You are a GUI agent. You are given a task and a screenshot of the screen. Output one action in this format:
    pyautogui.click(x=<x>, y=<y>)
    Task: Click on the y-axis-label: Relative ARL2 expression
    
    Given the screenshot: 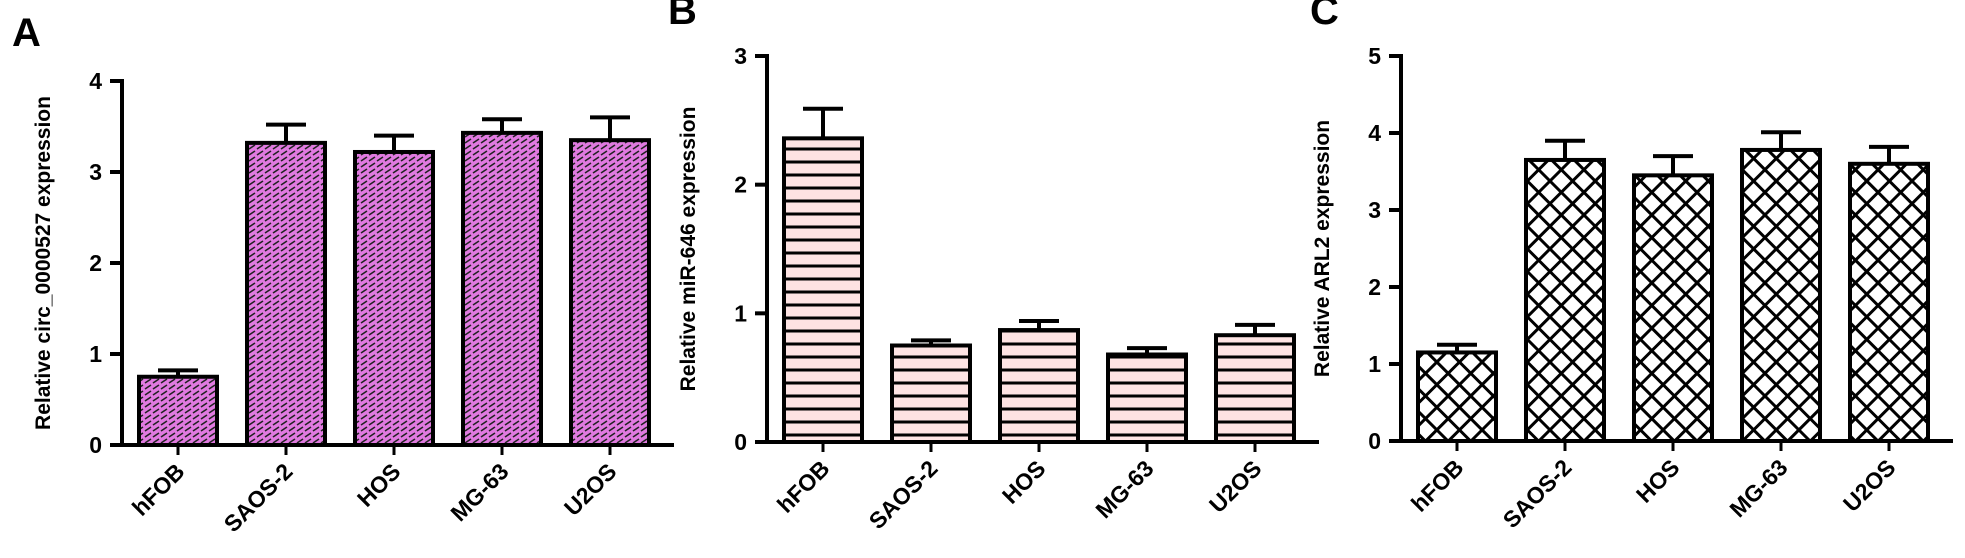 What is the action you would take?
    pyautogui.click(x=1322, y=248)
    